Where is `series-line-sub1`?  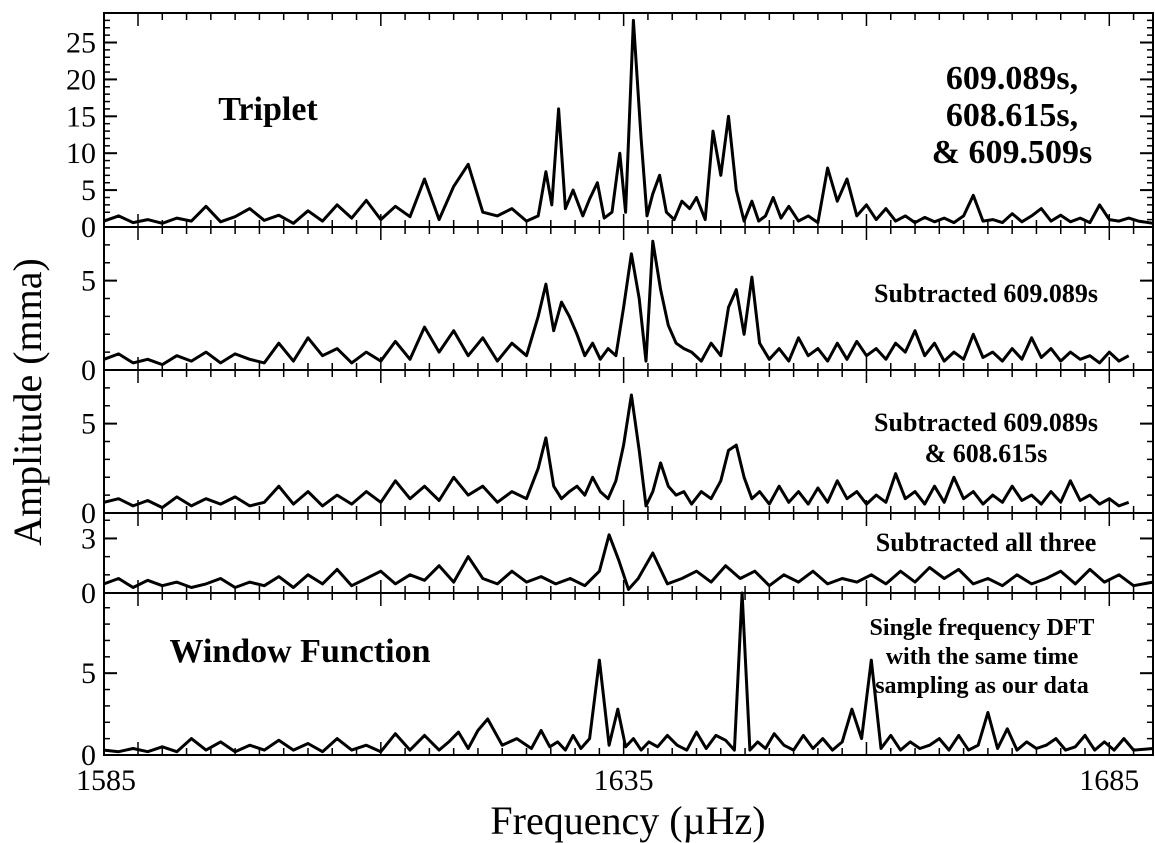 series-line-sub1 is located at coordinates (616, 303).